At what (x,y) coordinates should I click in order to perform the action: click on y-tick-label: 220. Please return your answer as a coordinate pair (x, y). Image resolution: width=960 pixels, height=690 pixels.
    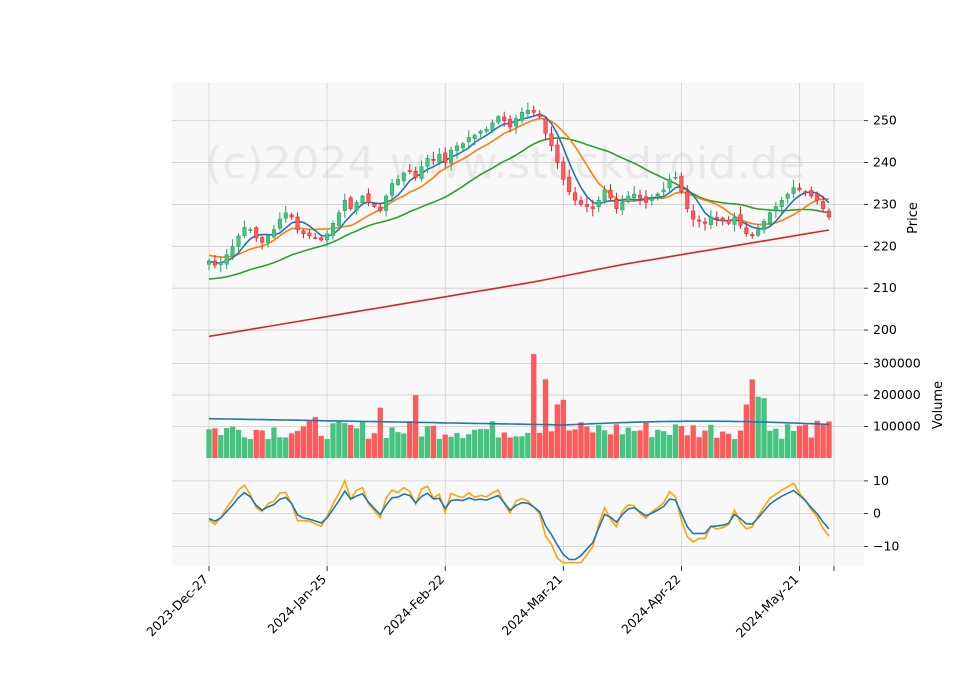
    Looking at the image, I should click on (885, 245).